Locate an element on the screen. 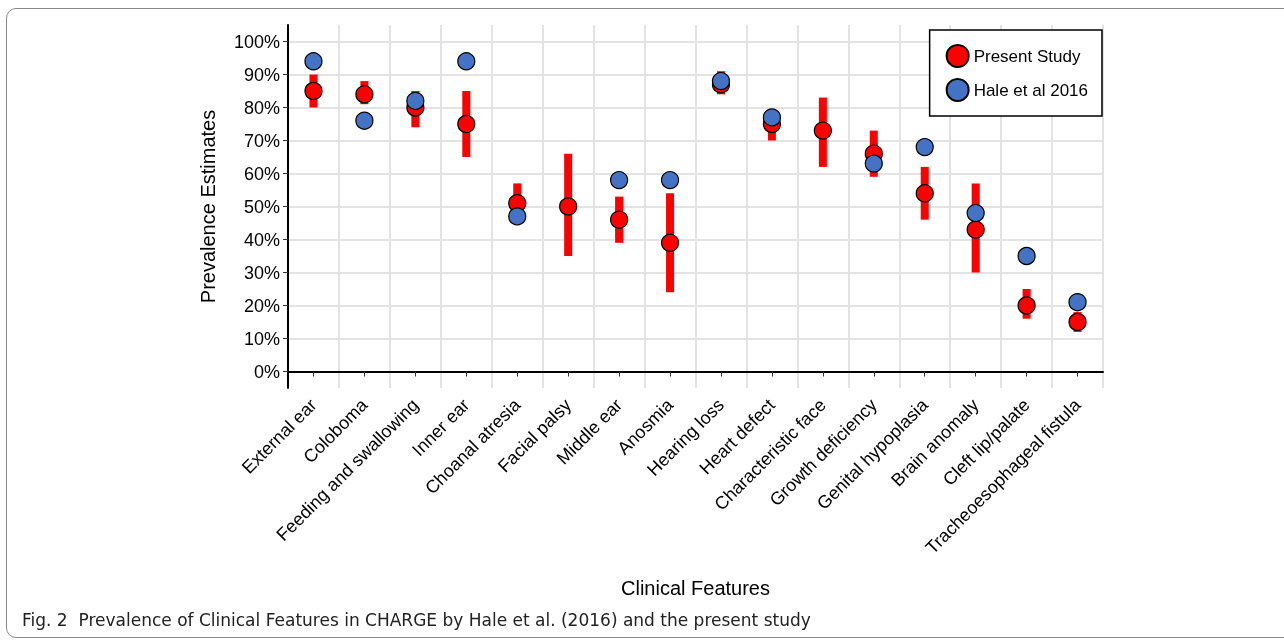  y-axis-title: Prevalence Estimates is located at coordinates (208, 206).